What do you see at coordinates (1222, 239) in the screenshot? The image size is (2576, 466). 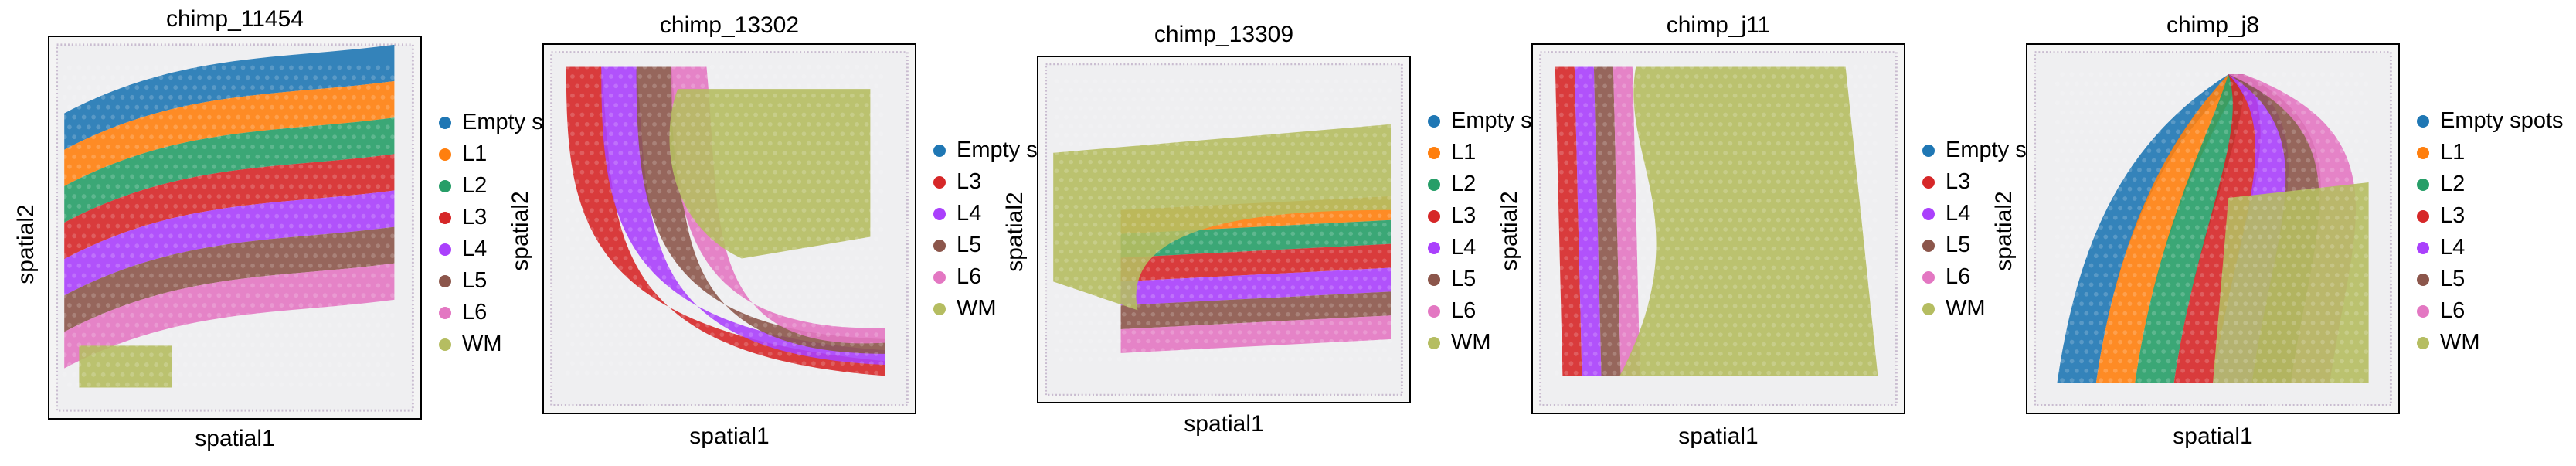 I see `tissue-layers` at bounding box center [1222, 239].